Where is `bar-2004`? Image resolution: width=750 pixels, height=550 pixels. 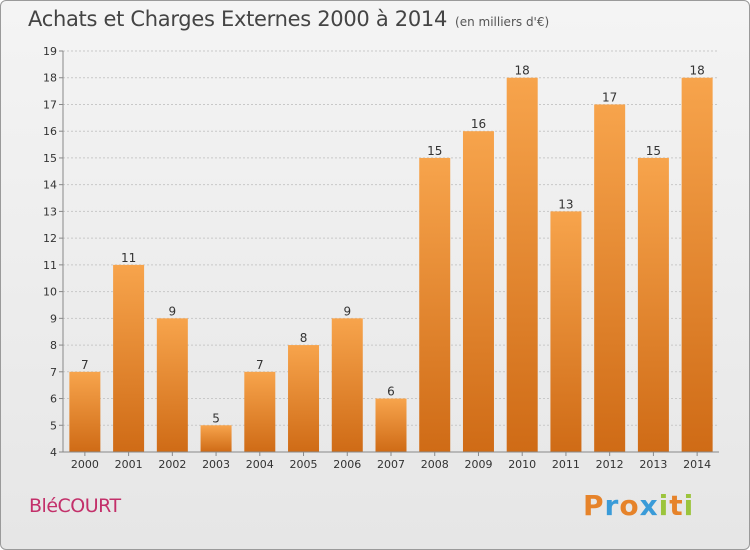 bar-2004 is located at coordinates (260, 411).